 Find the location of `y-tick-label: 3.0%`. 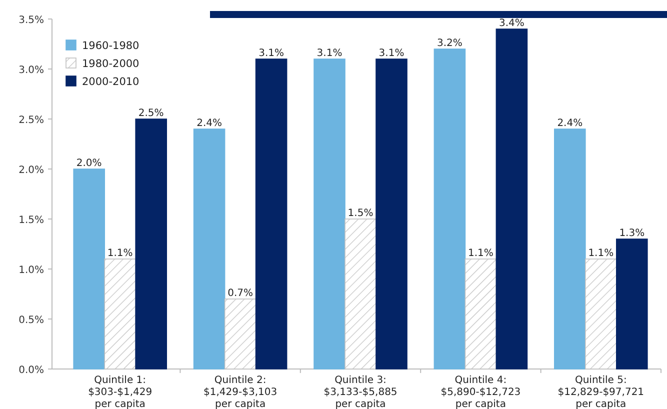

y-tick-label: 3.0% is located at coordinates (31, 70).